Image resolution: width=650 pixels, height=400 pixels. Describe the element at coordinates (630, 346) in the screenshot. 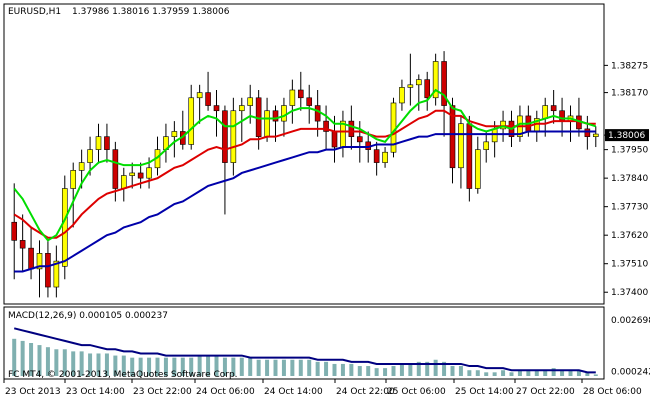

I see `macd-axis: 0.002698 0.000242` at that location.